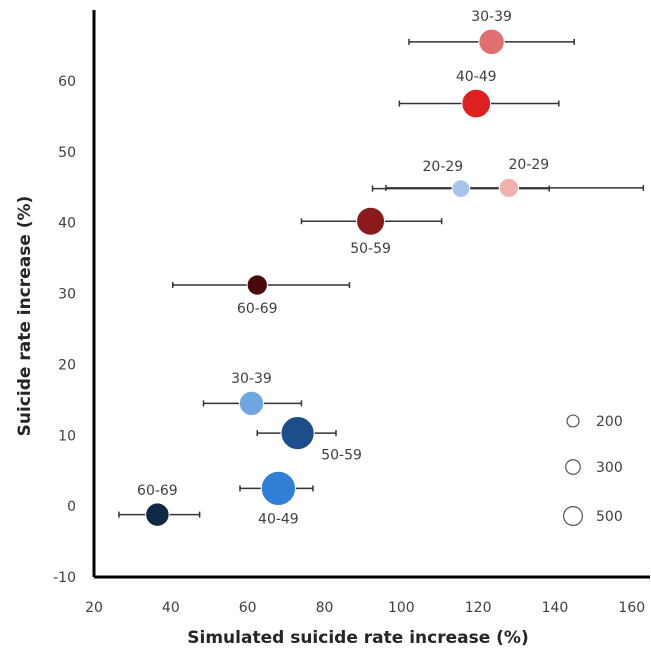 Image resolution: width=651 pixels, height=654 pixels. I want to click on x-tick-label: 40, so click(171, 608).